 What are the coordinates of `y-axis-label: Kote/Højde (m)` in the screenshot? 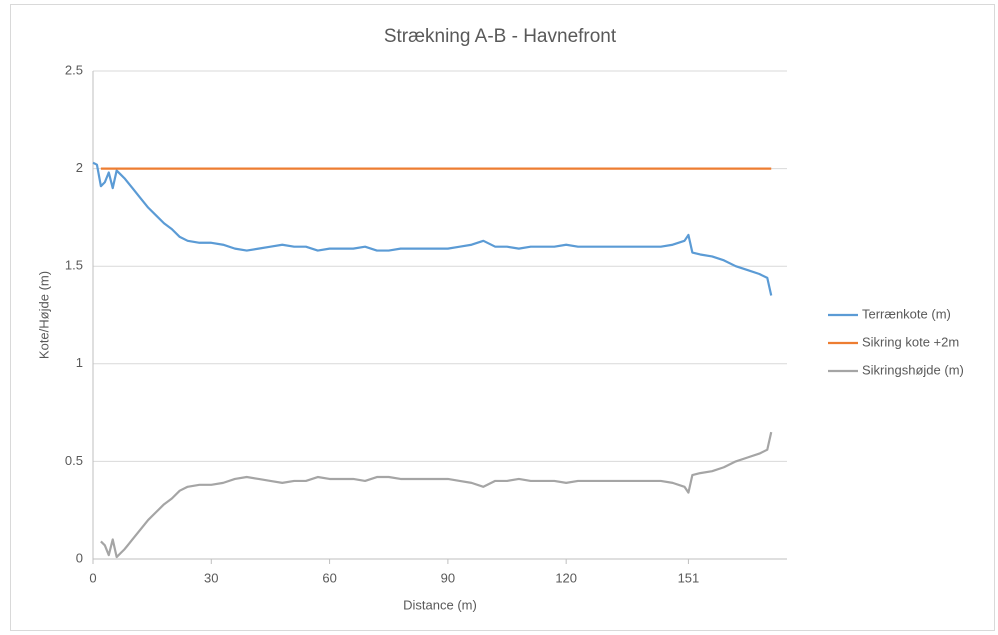 It's located at (43, 315).